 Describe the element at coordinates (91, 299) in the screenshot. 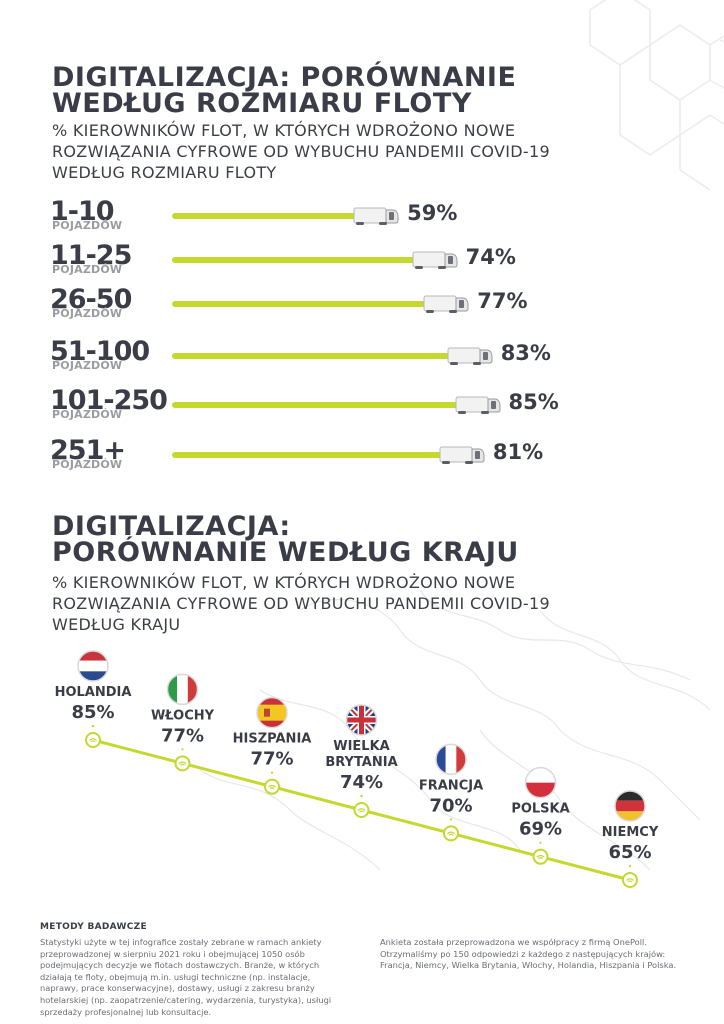

I see `fleet-range-label: 26-50` at that location.